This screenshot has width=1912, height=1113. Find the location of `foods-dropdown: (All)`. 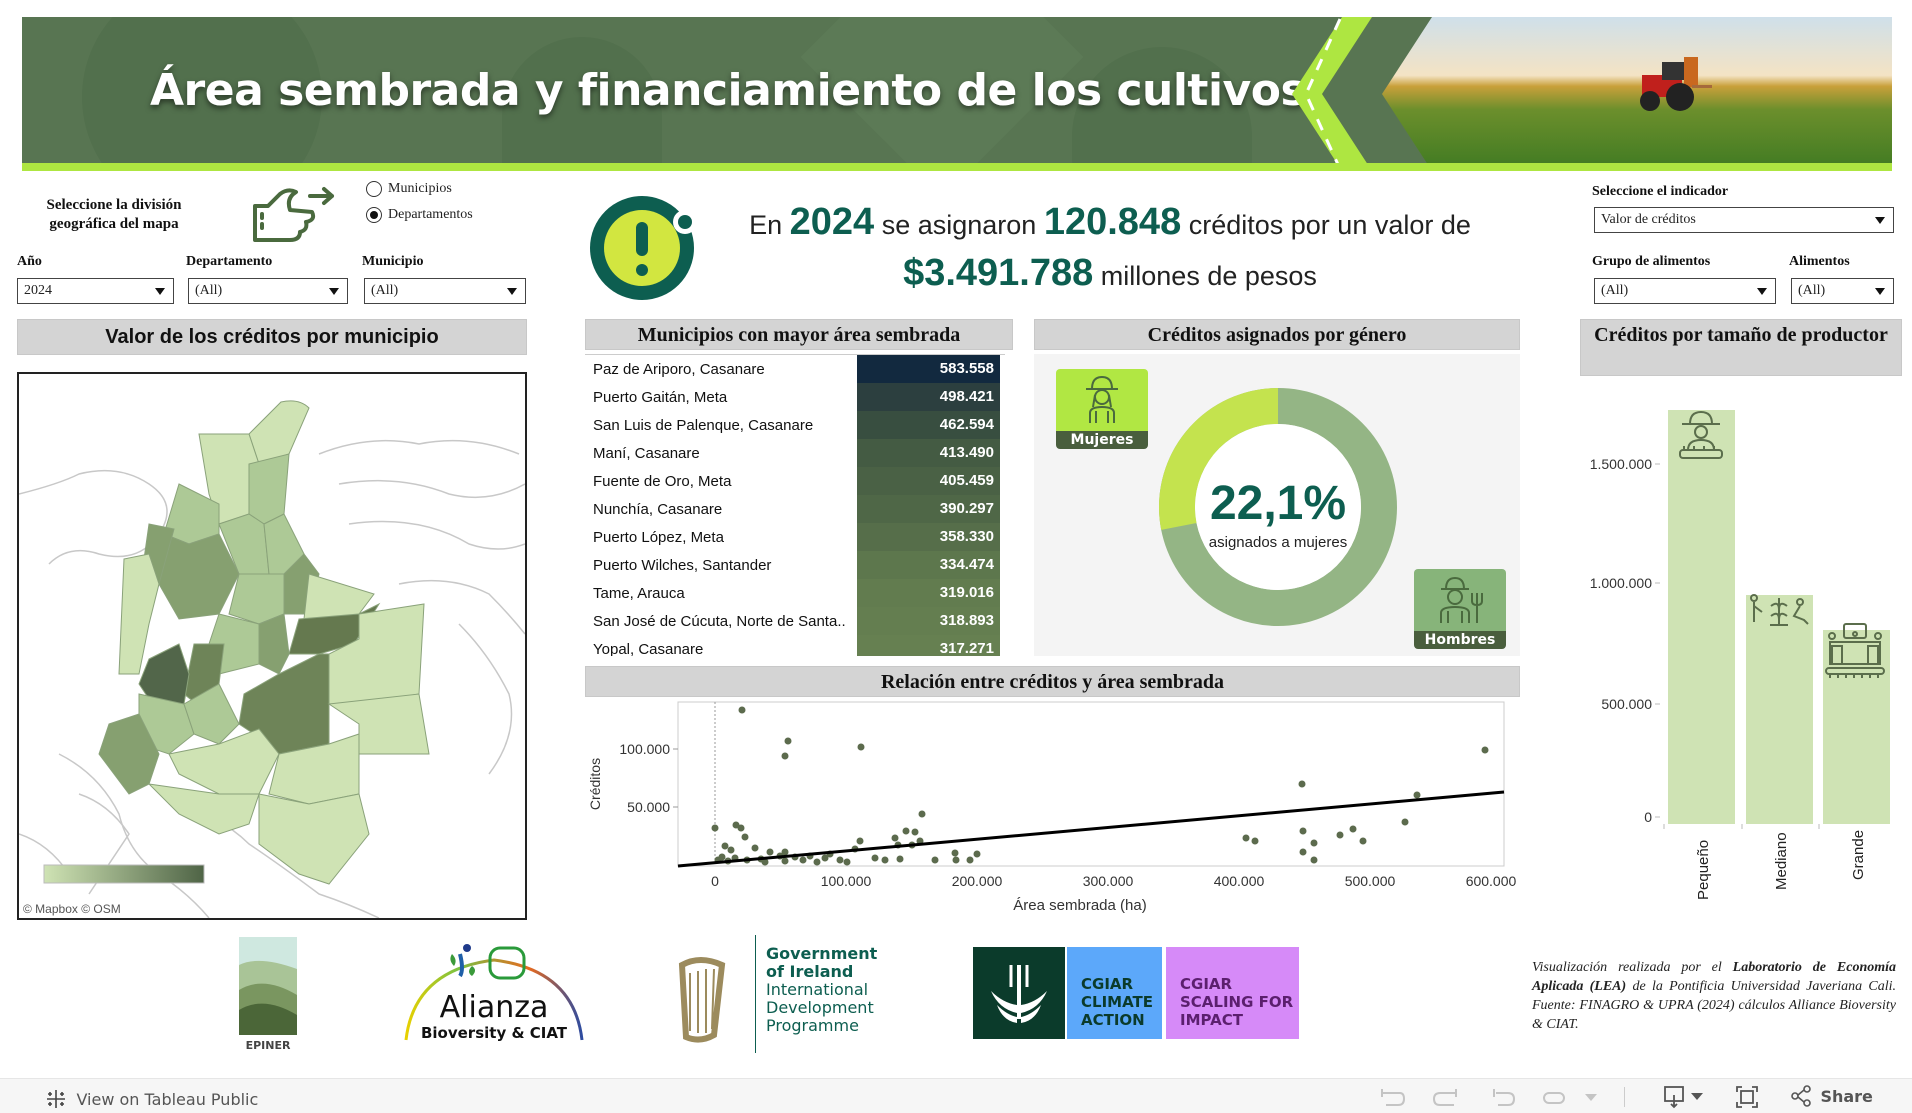

foods-dropdown: (All) is located at coordinates (1842, 291).